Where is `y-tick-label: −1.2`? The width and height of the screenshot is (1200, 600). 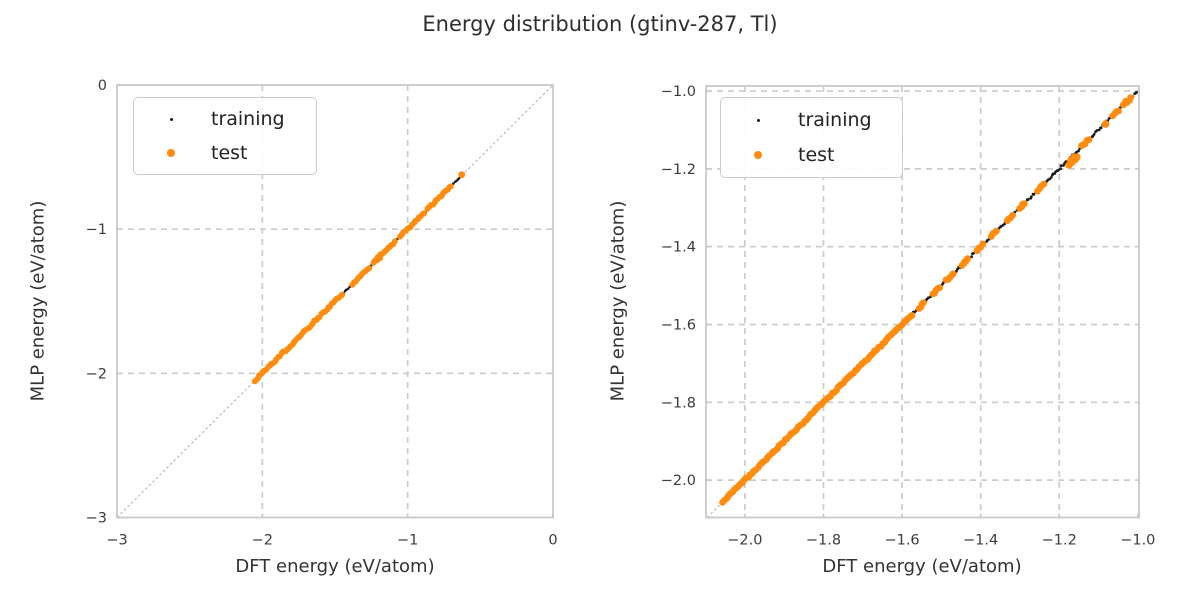 y-tick-label: −1.2 is located at coordinates (678, 170).